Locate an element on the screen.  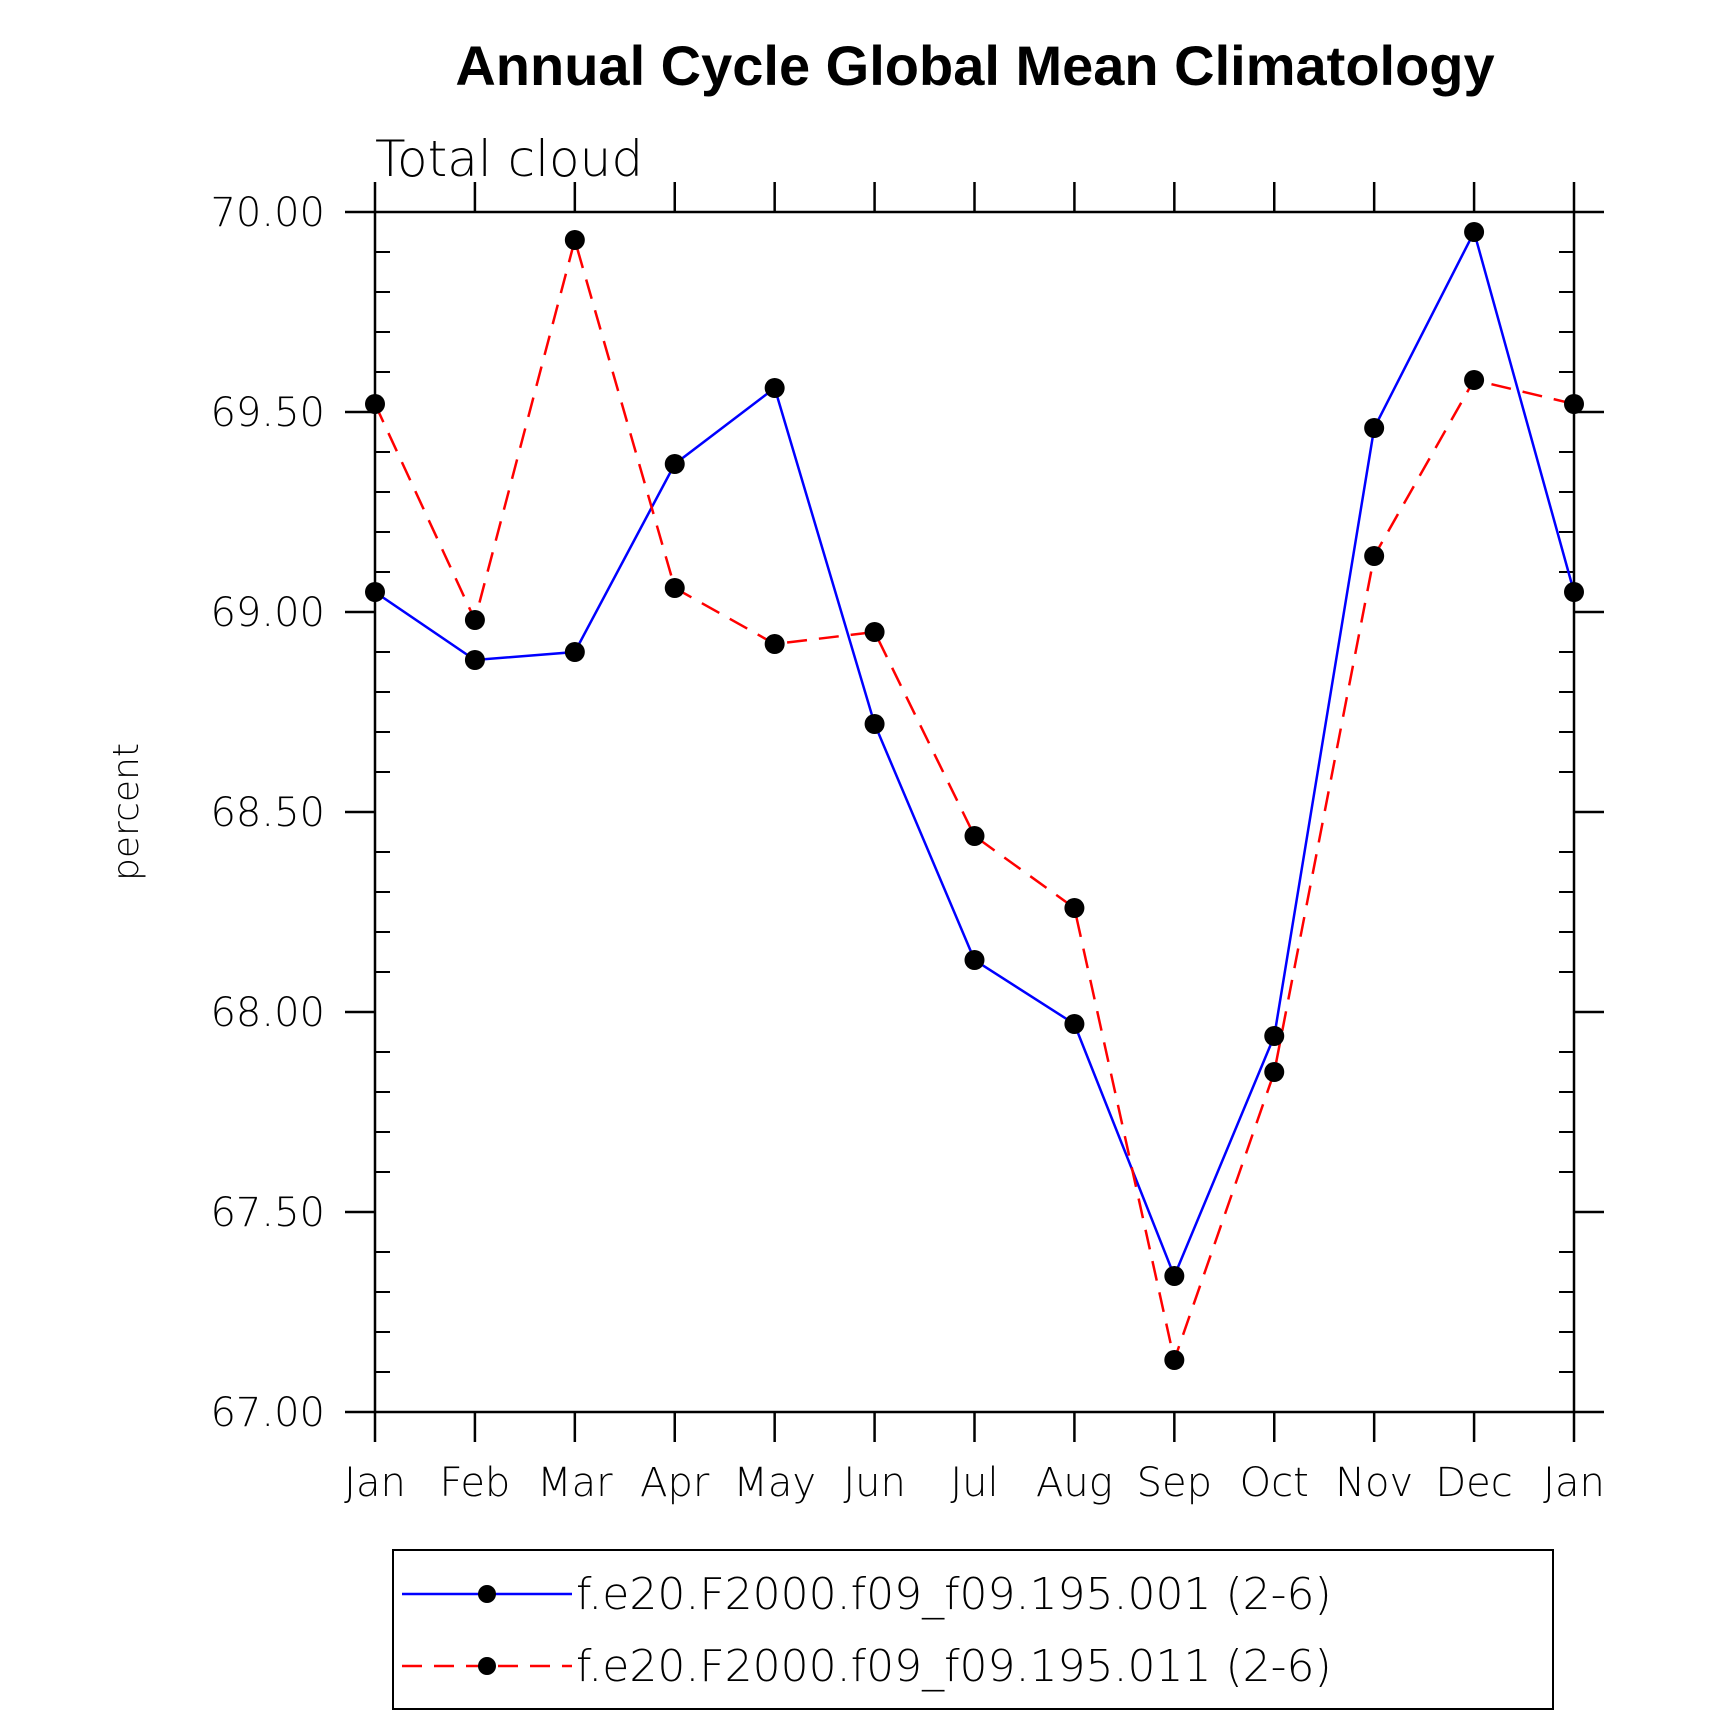
x-tick-label: Feb is located at coordinates (475, 1483).